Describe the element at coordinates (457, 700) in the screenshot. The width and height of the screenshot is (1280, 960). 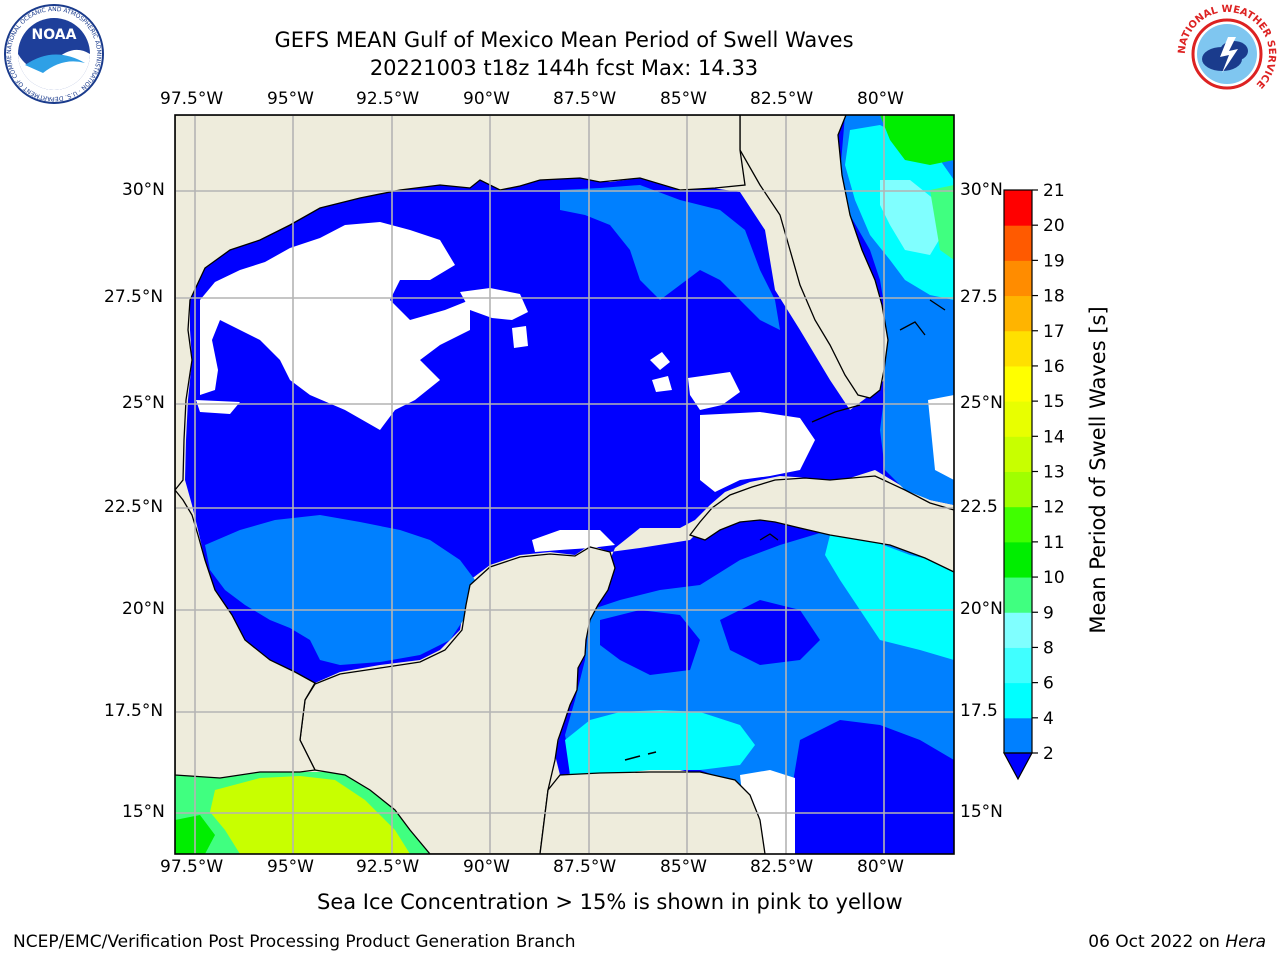
I see `yucatan-land` at that location.